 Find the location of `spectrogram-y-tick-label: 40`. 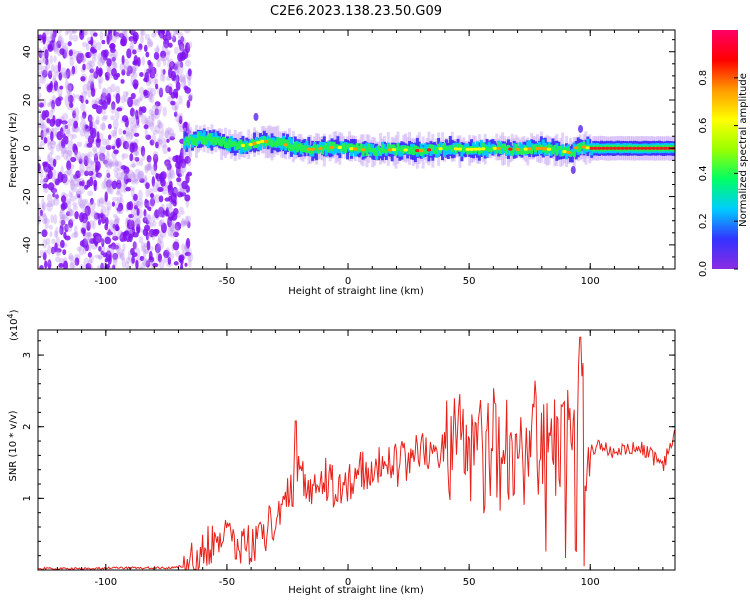

spectrogram-y-tick-label: 40 is located at coordinates (27, 51).